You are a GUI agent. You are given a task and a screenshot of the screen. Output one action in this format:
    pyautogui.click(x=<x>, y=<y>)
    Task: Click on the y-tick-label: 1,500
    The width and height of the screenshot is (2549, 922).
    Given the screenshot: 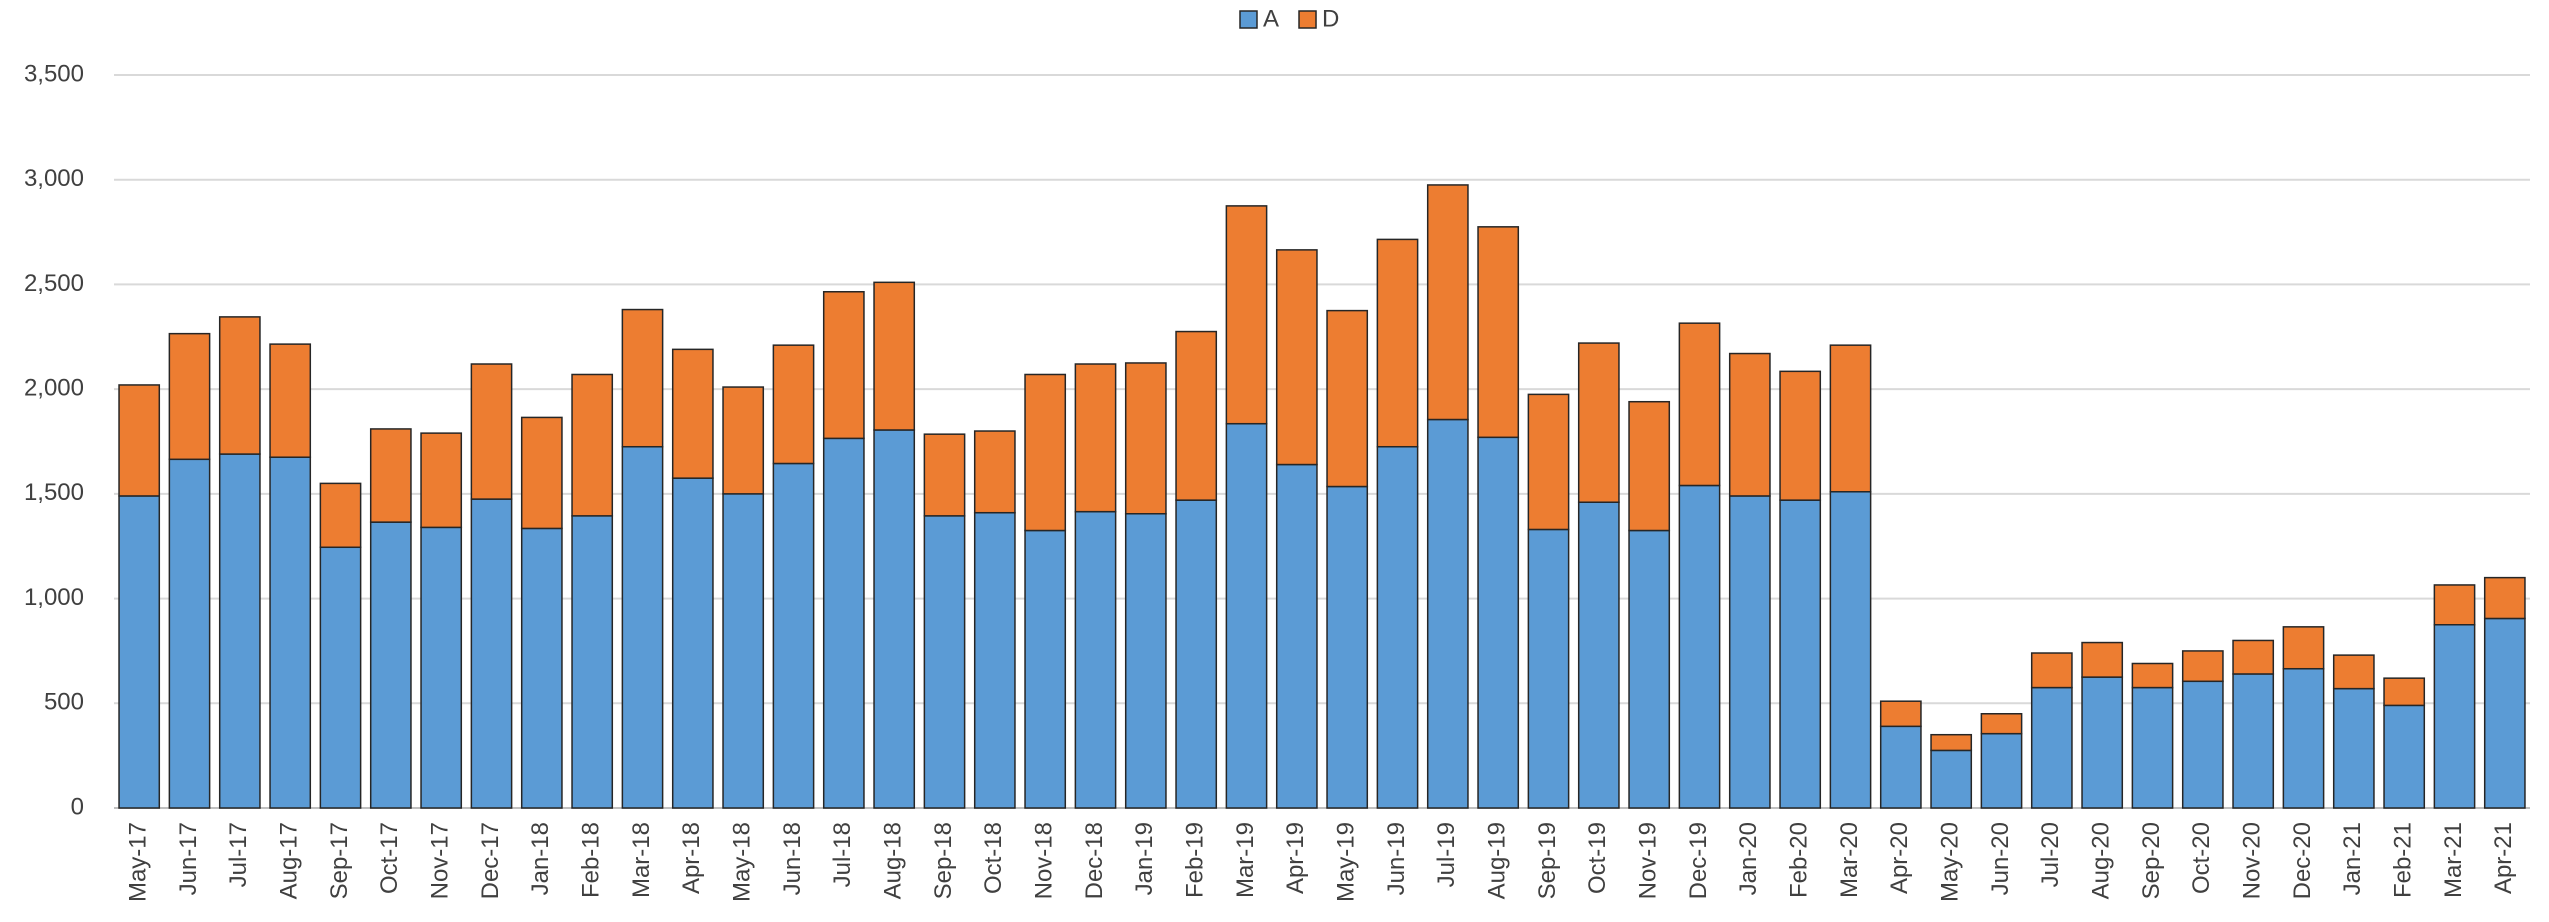 What is the action you would take?
    pyautogui.click(x=54, y=492)
    